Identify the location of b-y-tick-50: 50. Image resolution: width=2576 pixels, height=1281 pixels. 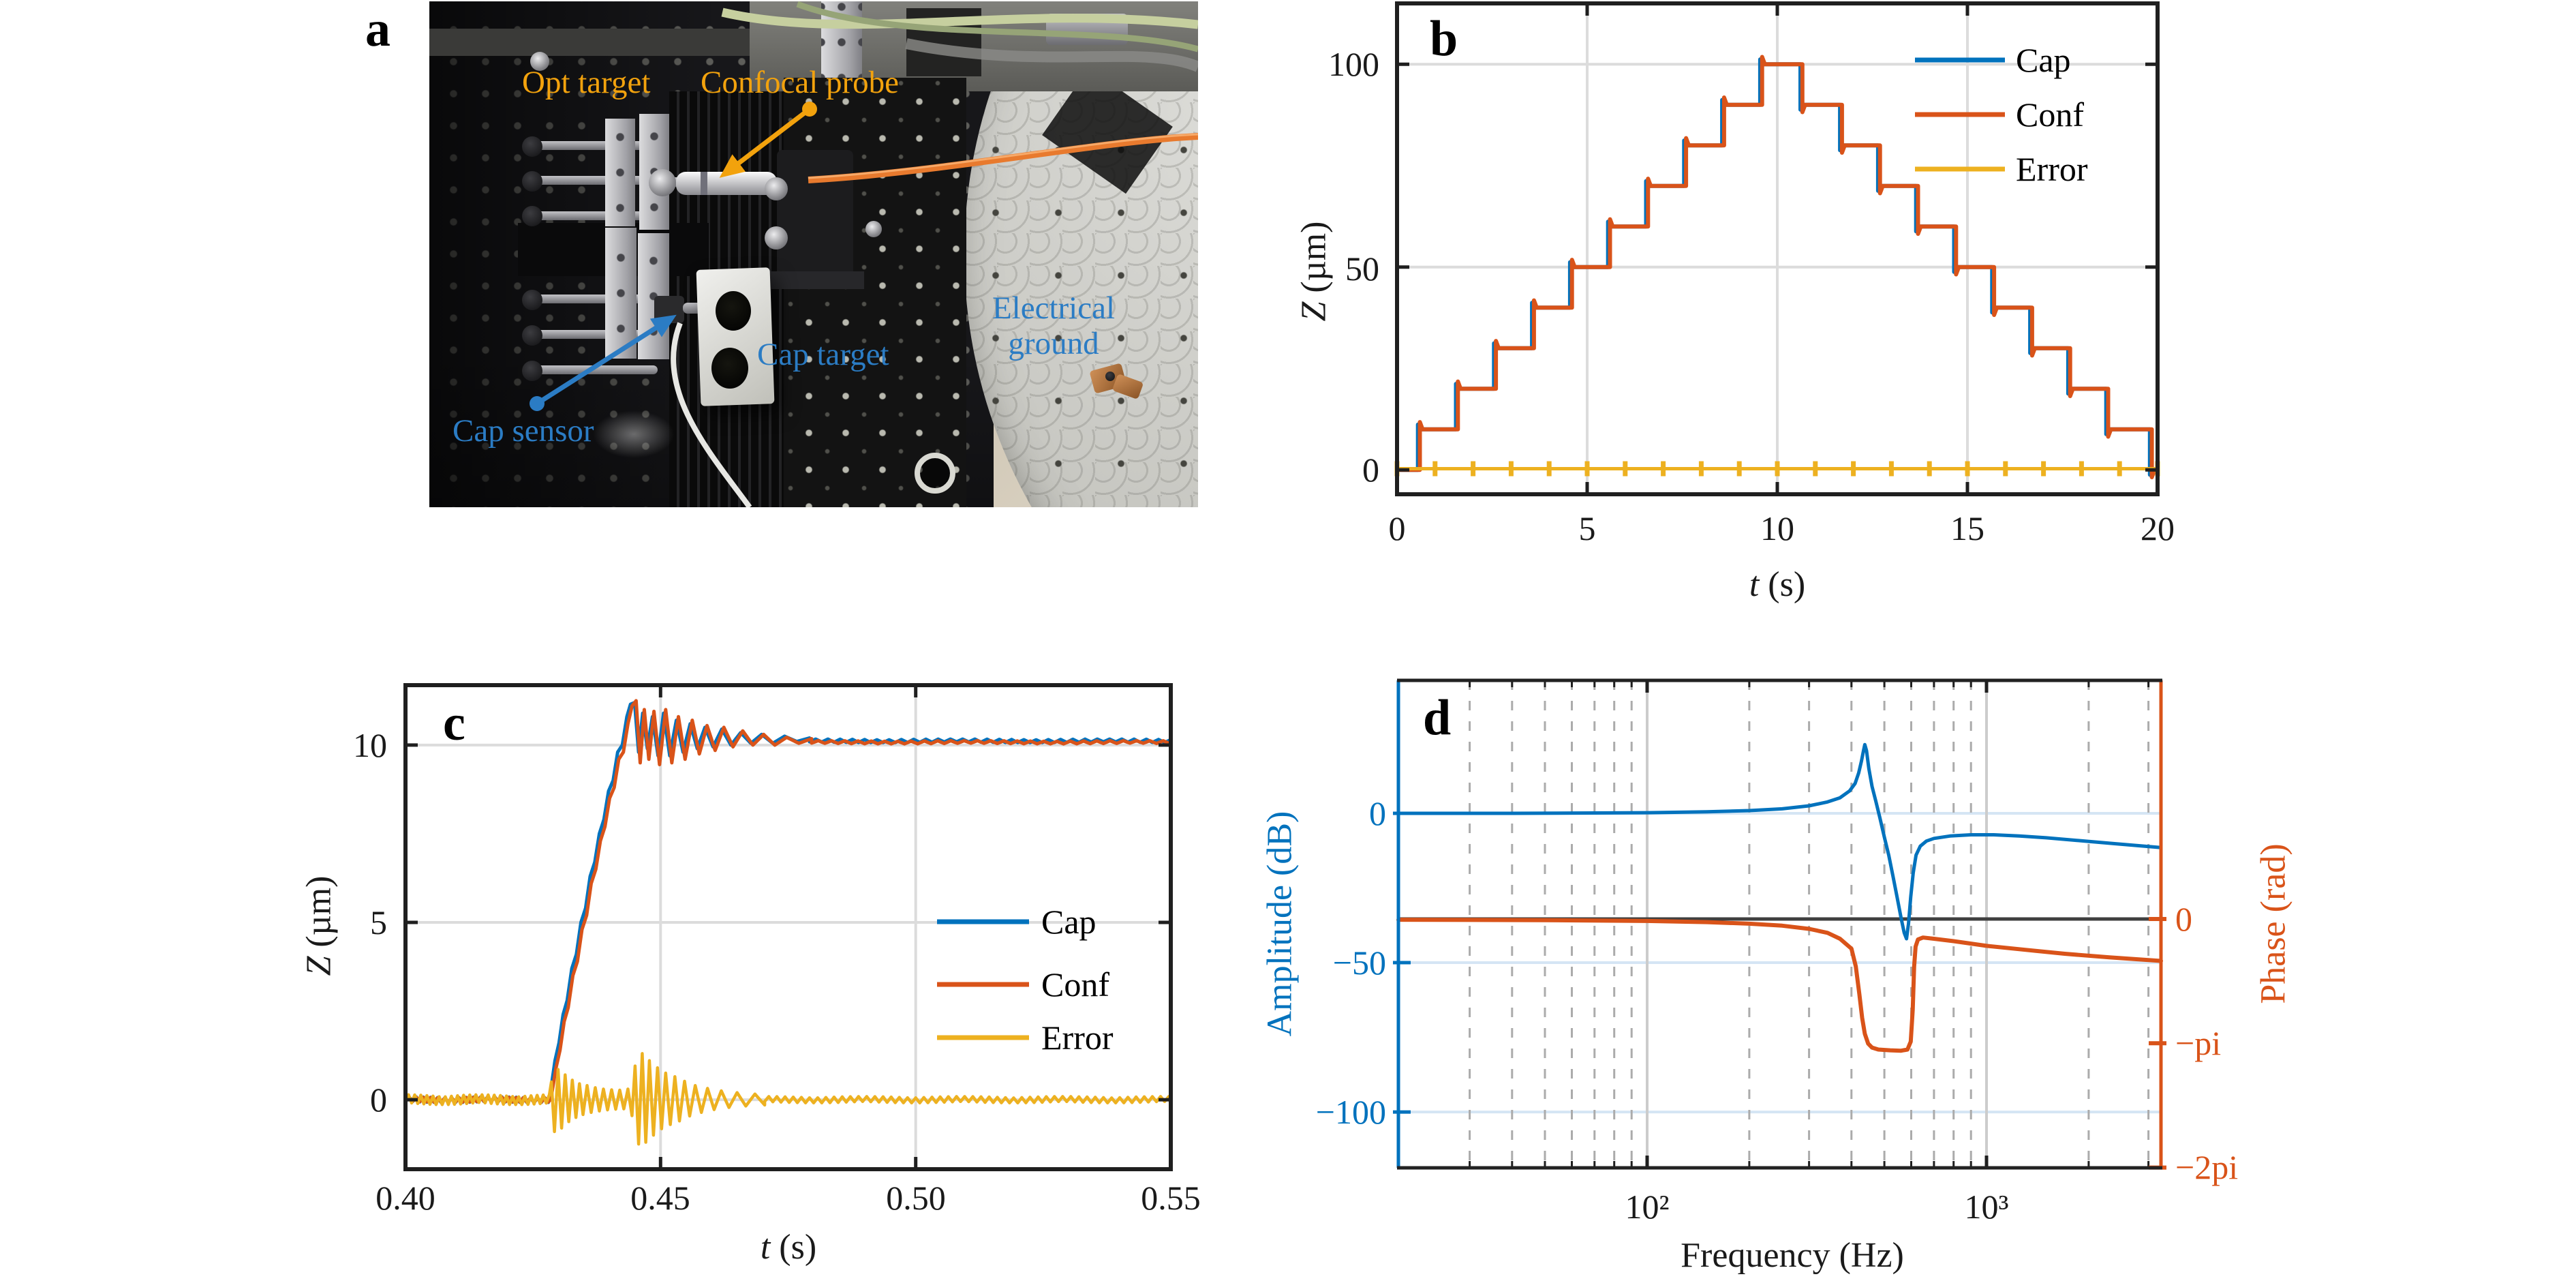
(1362, 269).